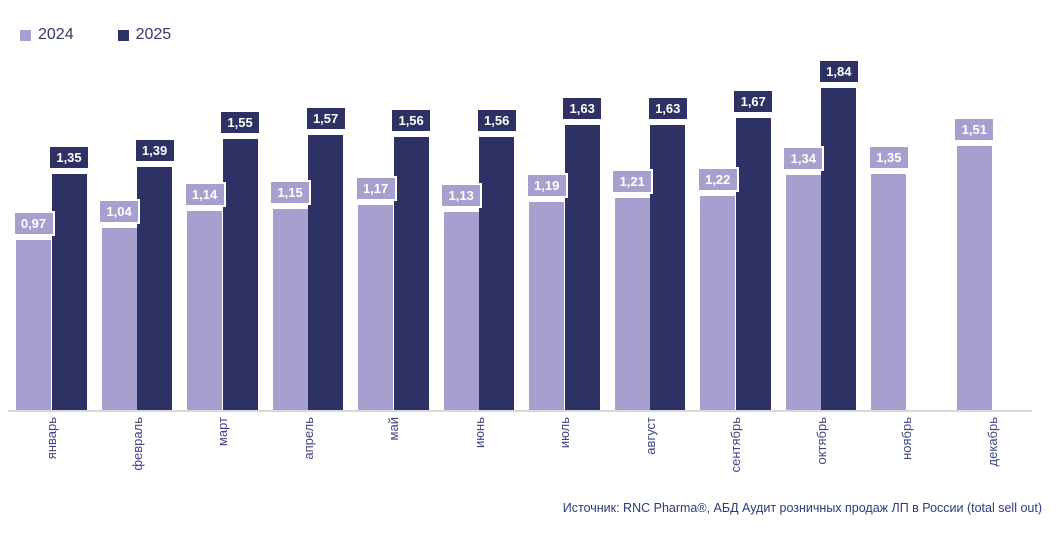 This screenshot has width=1056, height=539. I want to click on x-axis-line, so click(520, 411).